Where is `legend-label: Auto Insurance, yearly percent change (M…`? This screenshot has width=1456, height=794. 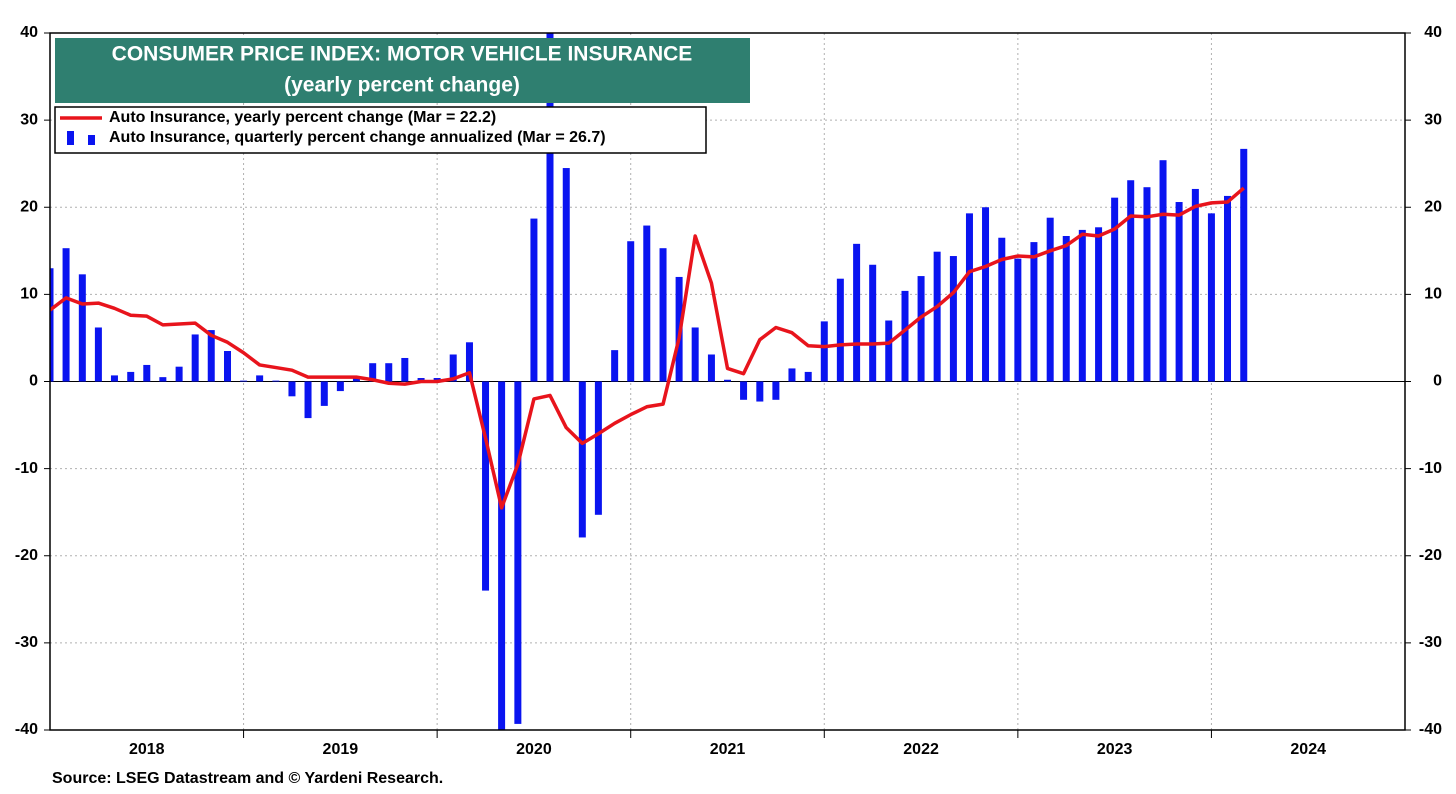 legend-label: Auto Insurance, yearly percent change (M… is located at coordinates (302, 117).